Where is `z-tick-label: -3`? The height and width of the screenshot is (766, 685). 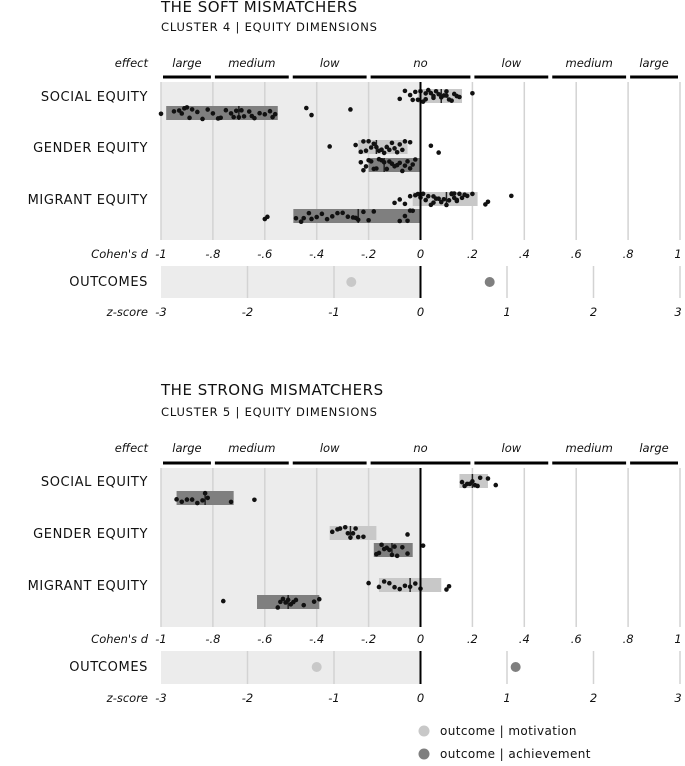 z-tick-label: -3 is located at coordinates (160, 312).